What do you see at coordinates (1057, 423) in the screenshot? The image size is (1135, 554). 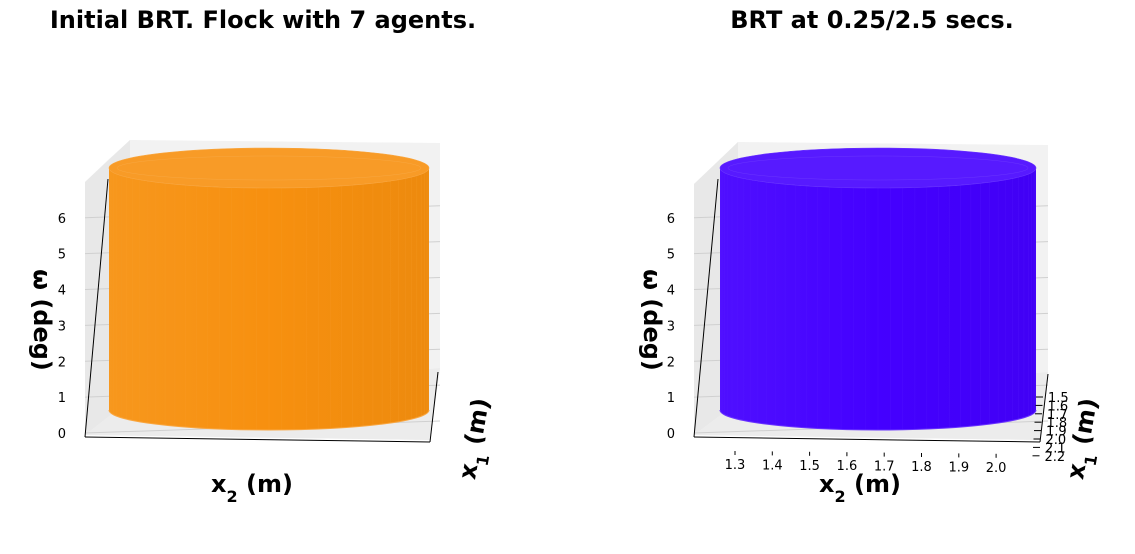 I see `y-tick-label: 1.8` at bounding box center [1057, 423].